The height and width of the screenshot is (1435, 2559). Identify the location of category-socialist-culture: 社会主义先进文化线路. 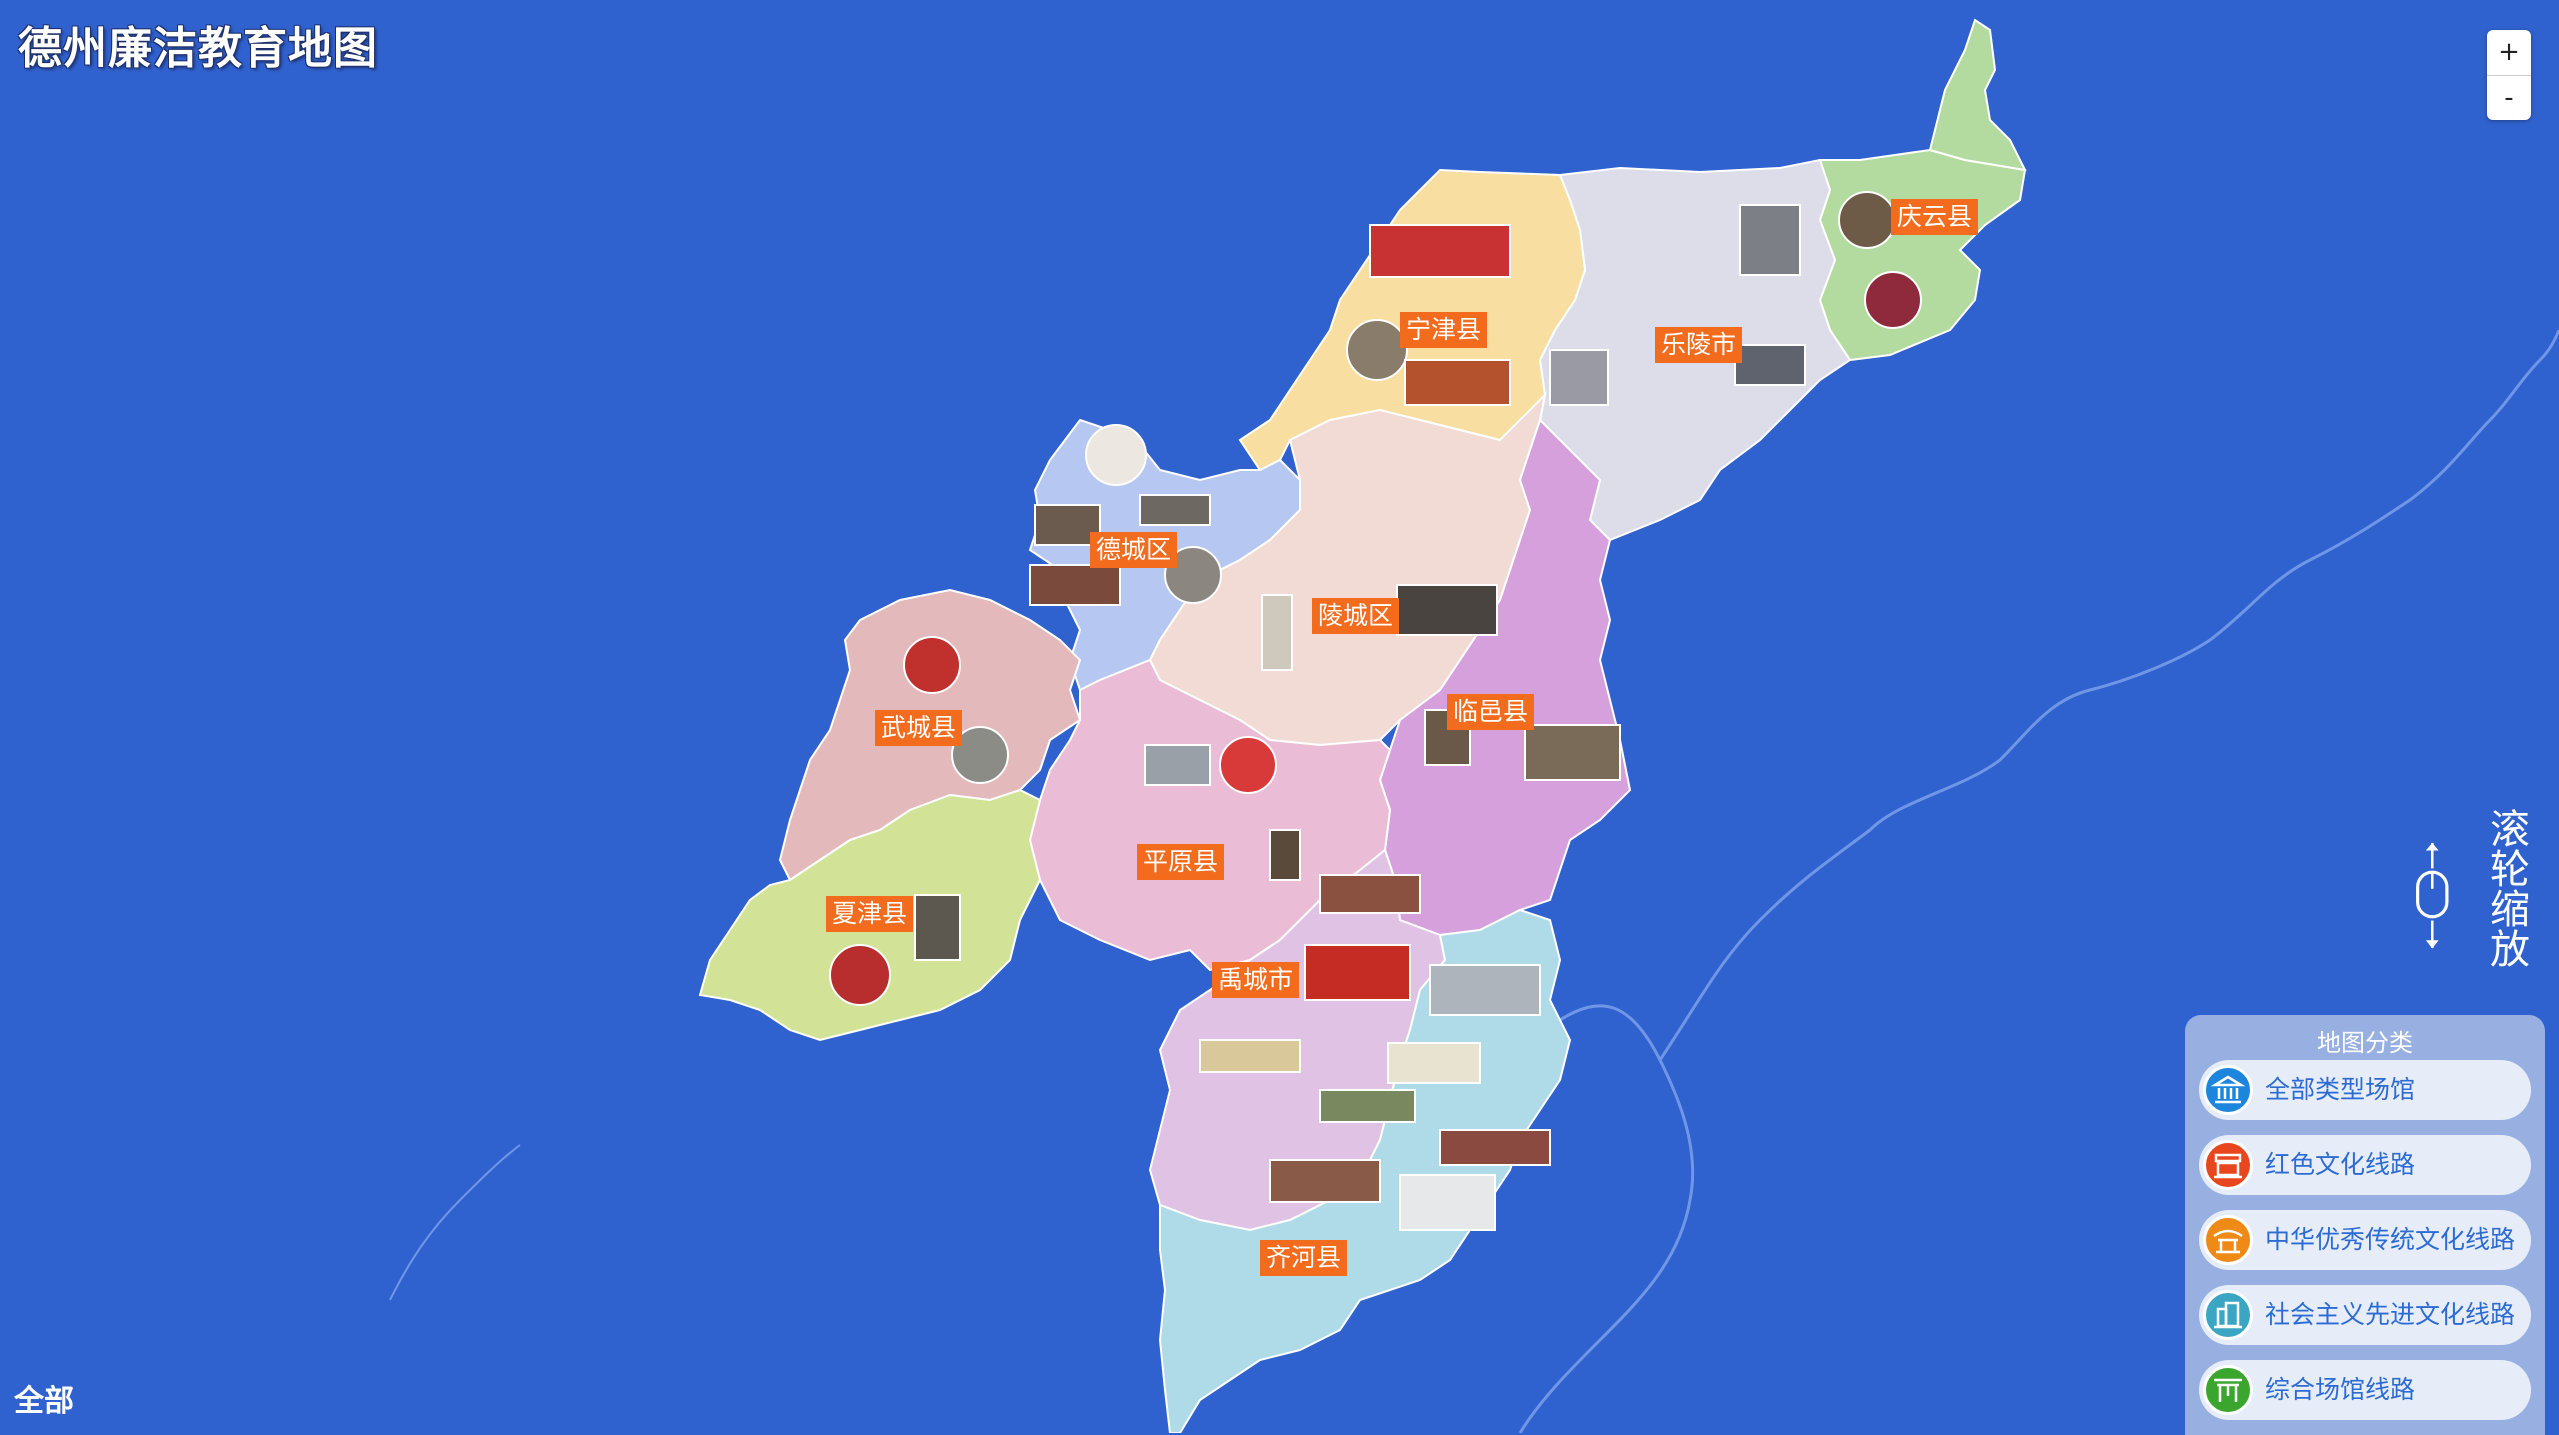
(2365, 1315).